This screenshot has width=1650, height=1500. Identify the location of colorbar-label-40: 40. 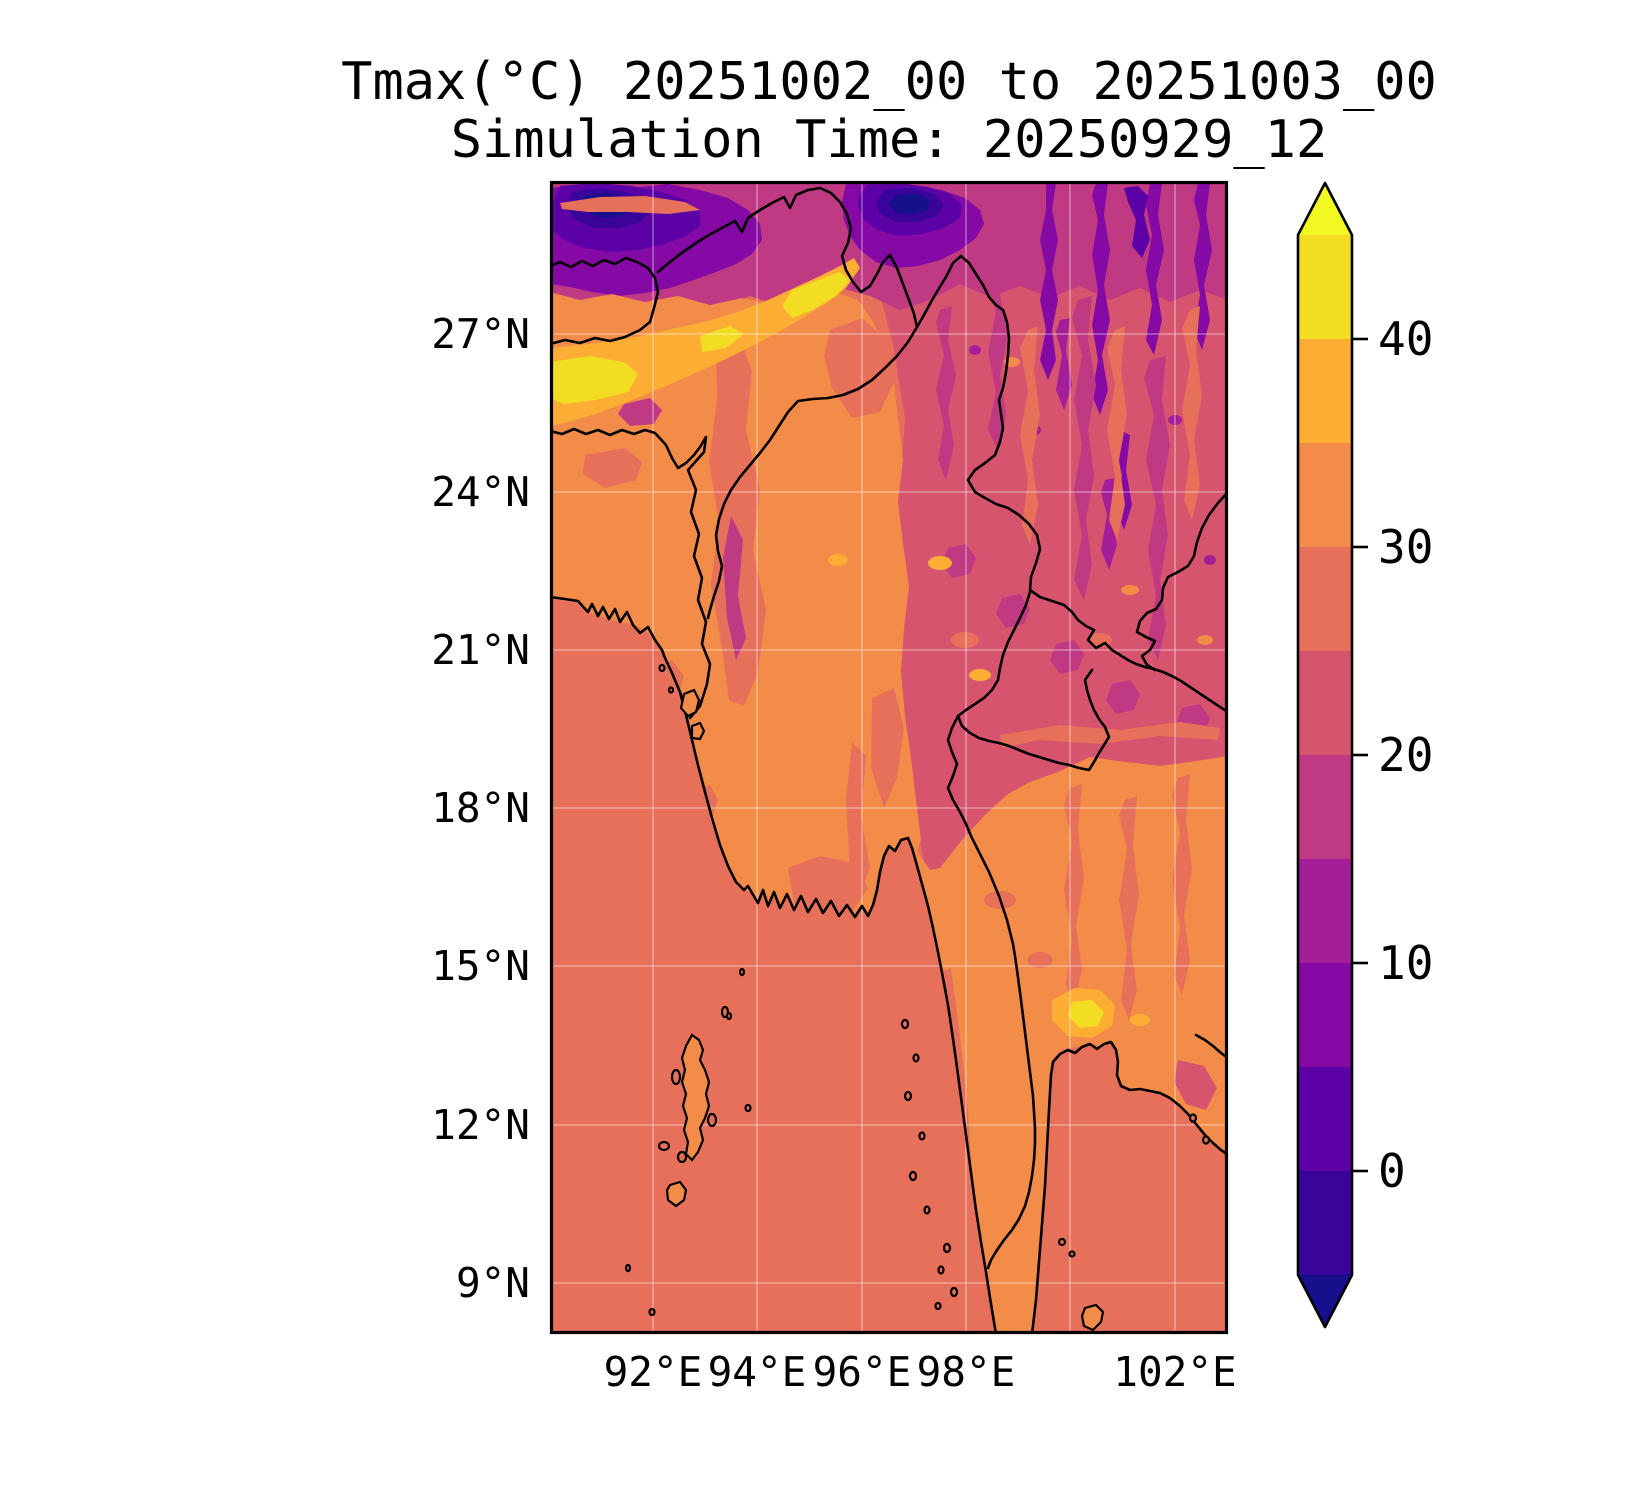
(1406, 339).